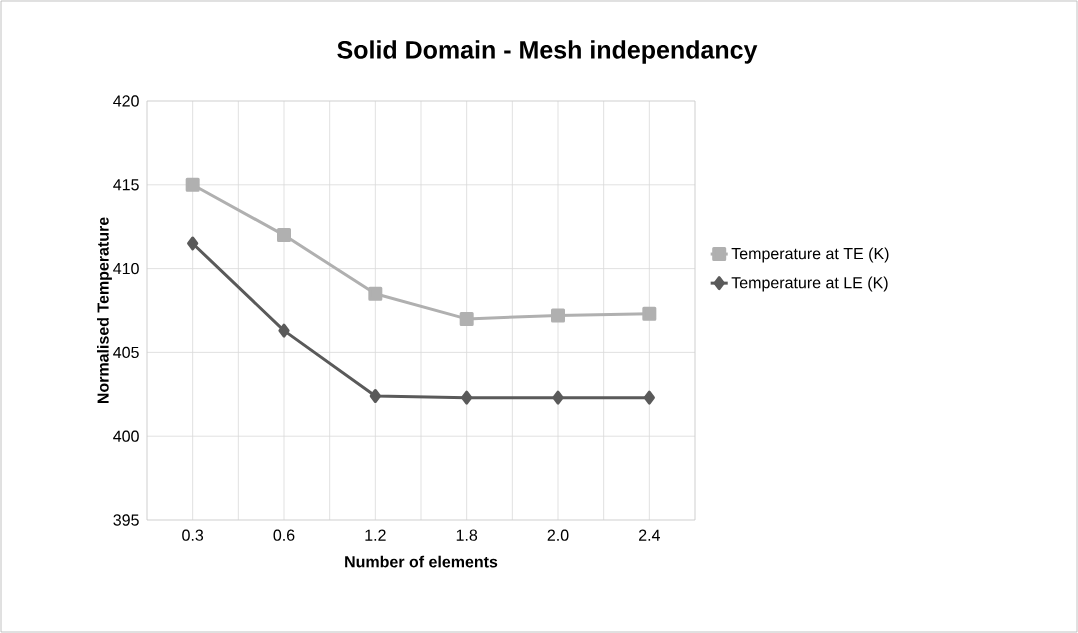 The width and height of the screenshot is (1078, 633). Describe the element at coordinates (809, 284) in the screenshot. I see `legend-label: Temperature at LE (K)` at that location.